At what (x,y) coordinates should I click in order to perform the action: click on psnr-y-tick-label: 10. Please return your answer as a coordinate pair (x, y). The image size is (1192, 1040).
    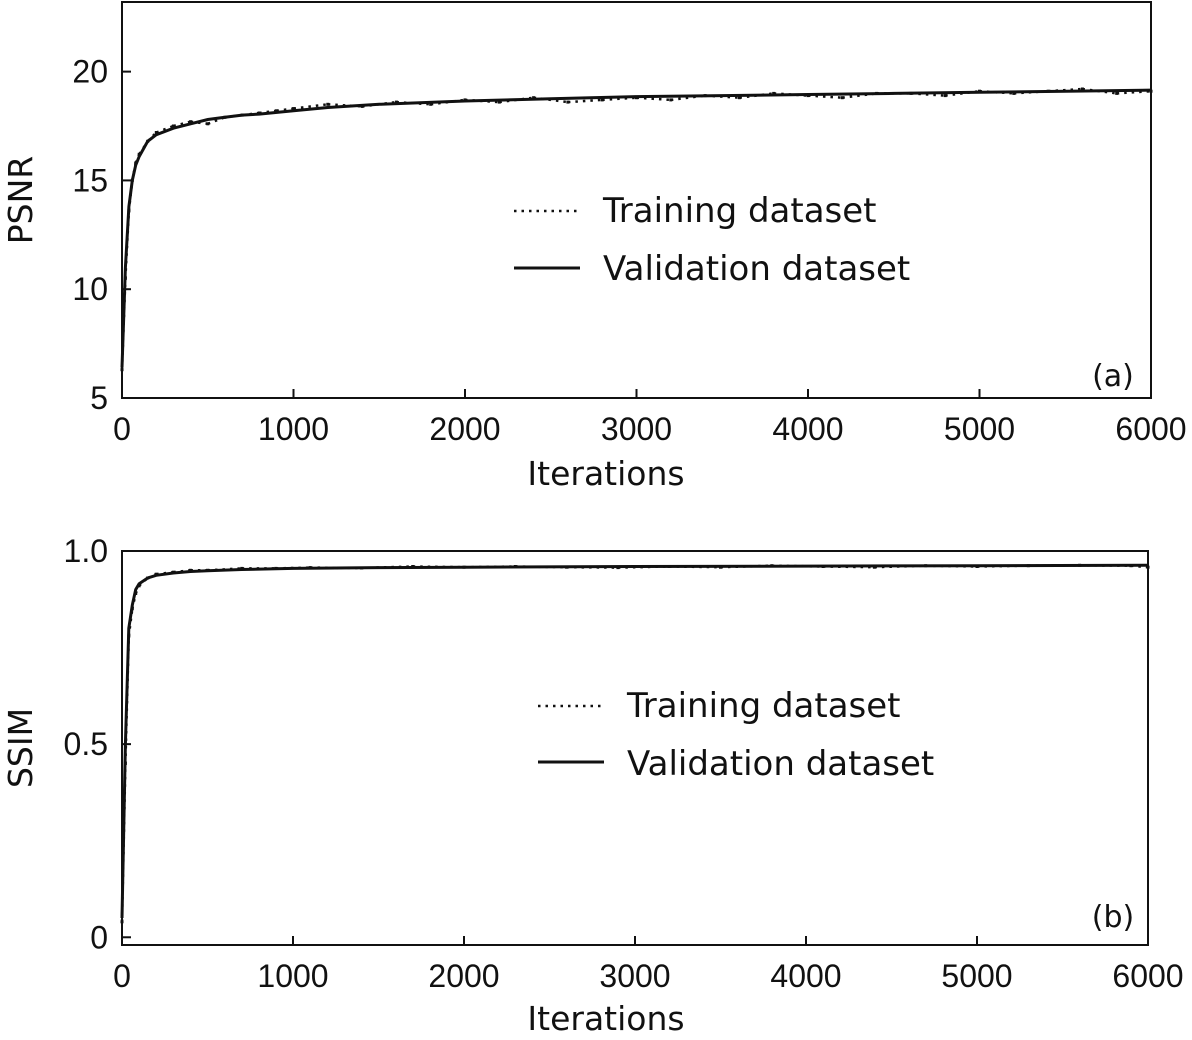
    Looking at the image, I should click on (90, 289).